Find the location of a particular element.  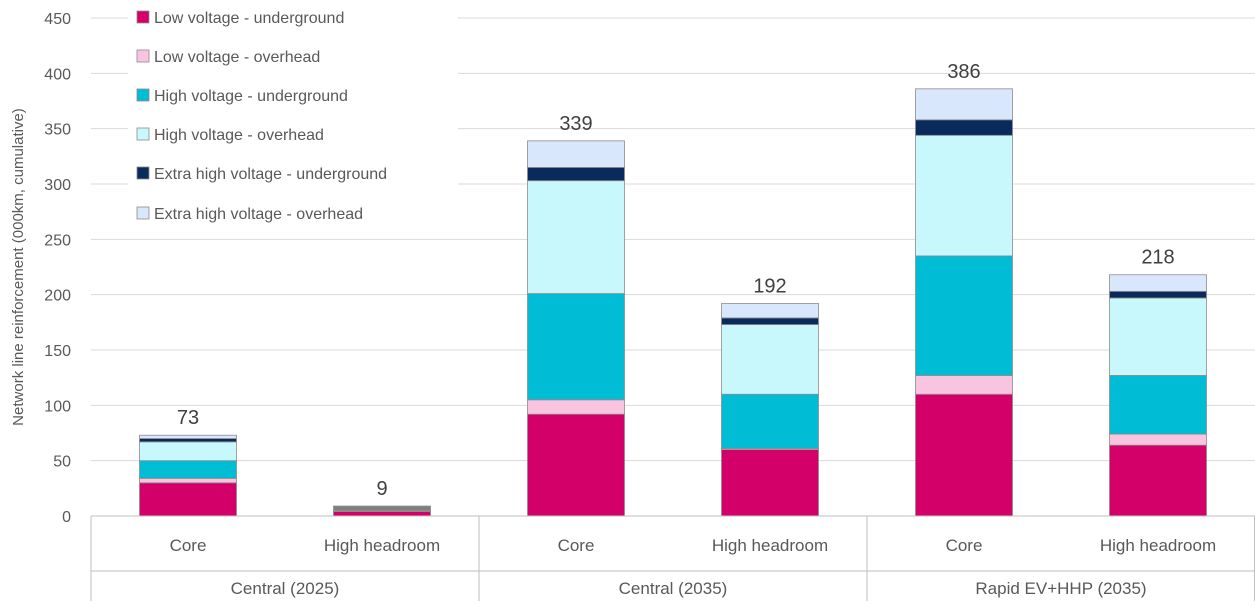

y-tick-label-0: 0 is located at coordinates (66, 517).